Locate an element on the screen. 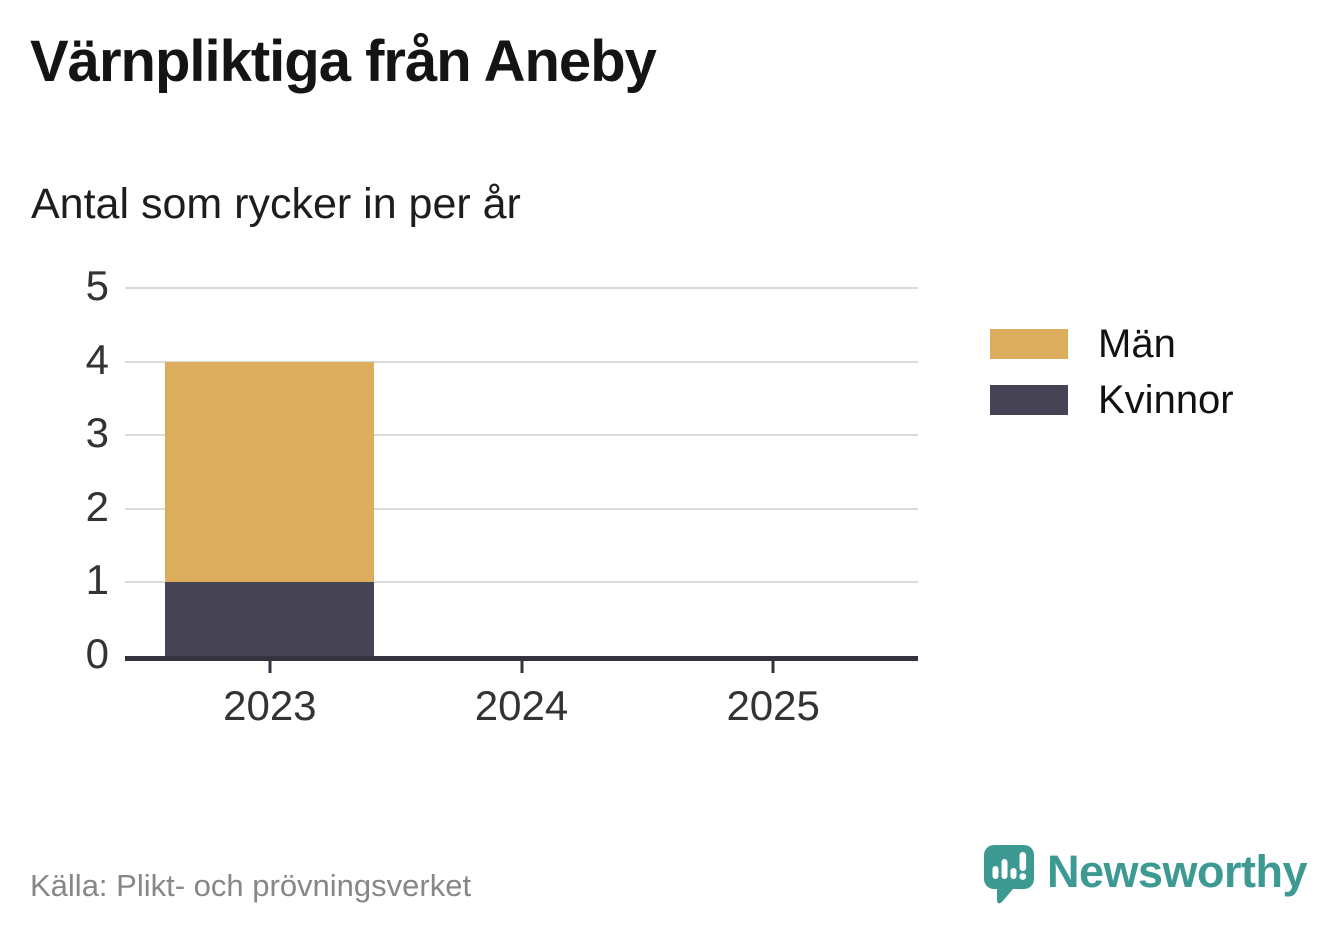 The width and height of the screenshot is (1322, 939). y-axis-label-4: 4 is located at coordinates (97, 359).